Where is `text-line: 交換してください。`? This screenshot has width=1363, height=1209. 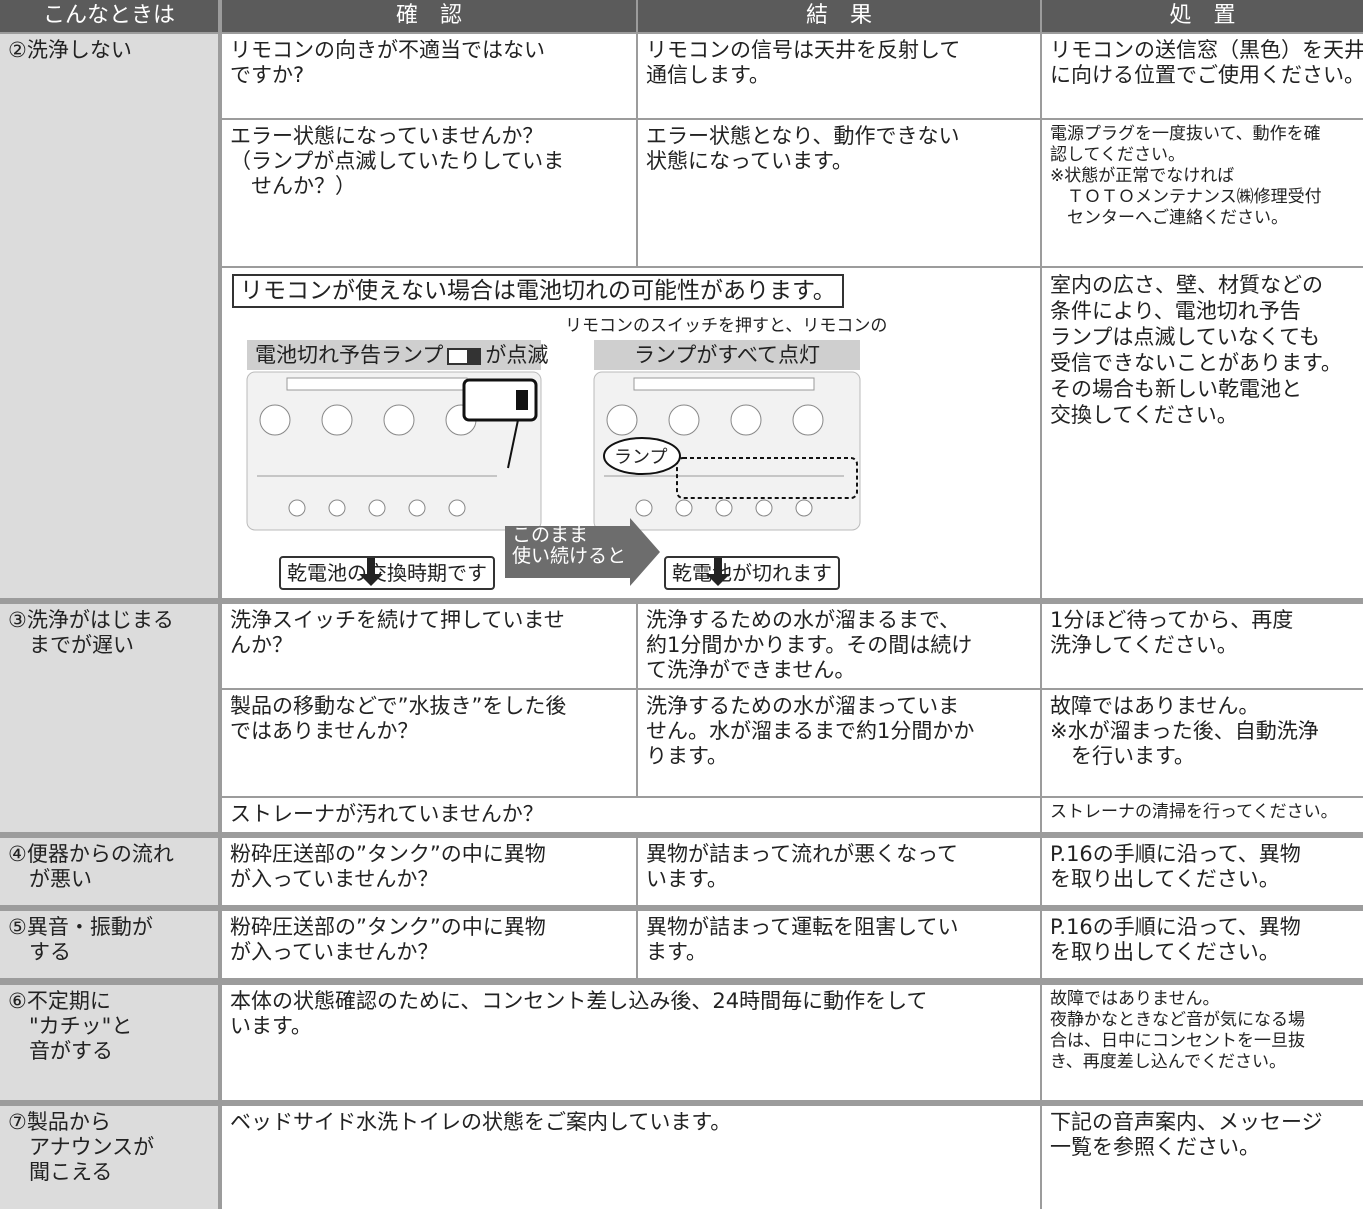 text-line: 交換してください。 is located at coordinates (1144, 415).